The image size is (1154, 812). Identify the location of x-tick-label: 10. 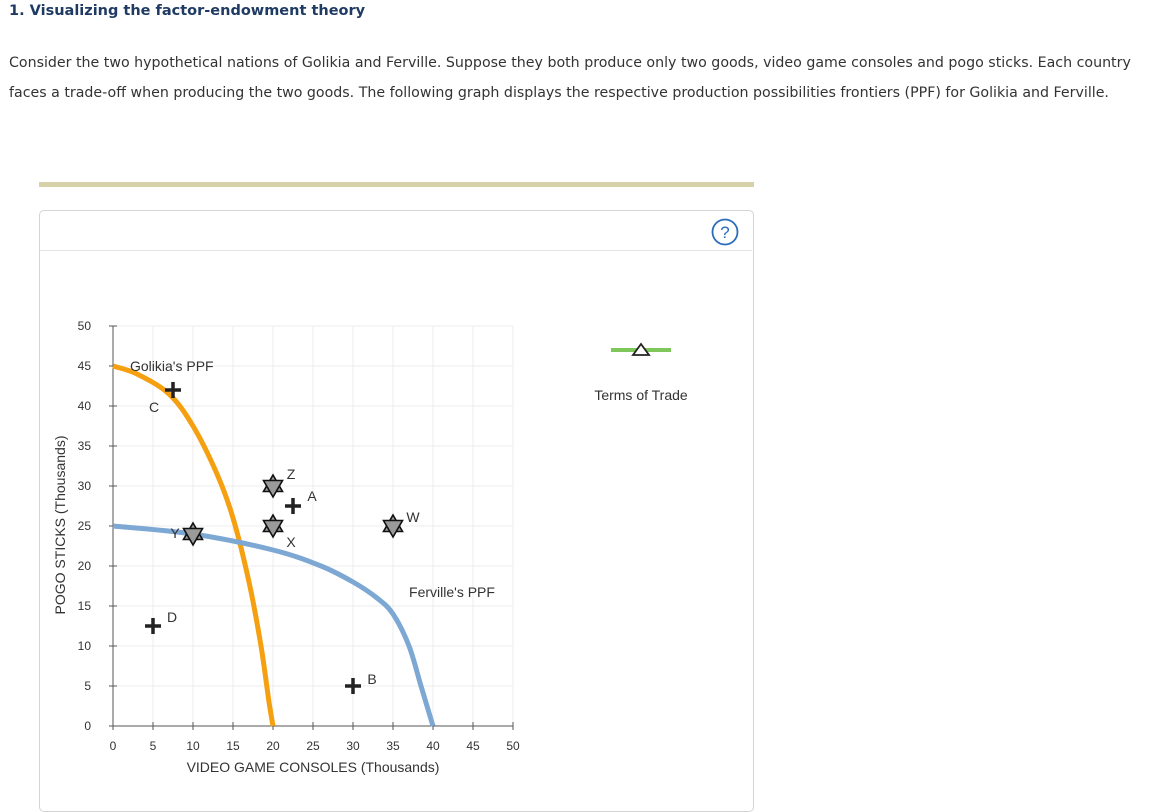
(193, 746).